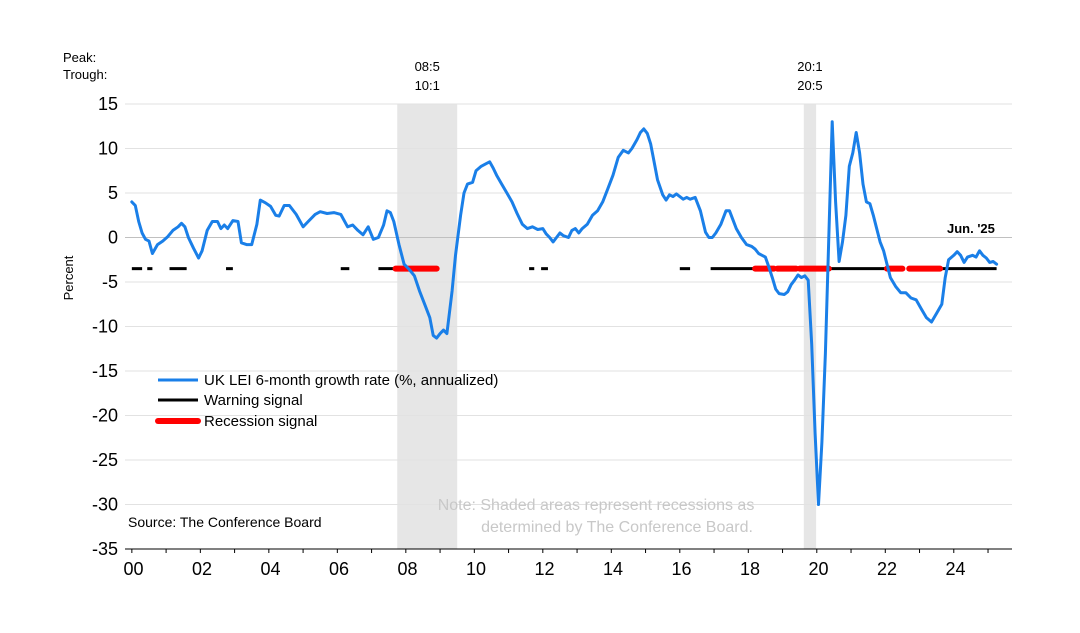 The width and height of the screenshot is (1080, 633). I want to click on x-tick-label: 14, so click(613, 569).